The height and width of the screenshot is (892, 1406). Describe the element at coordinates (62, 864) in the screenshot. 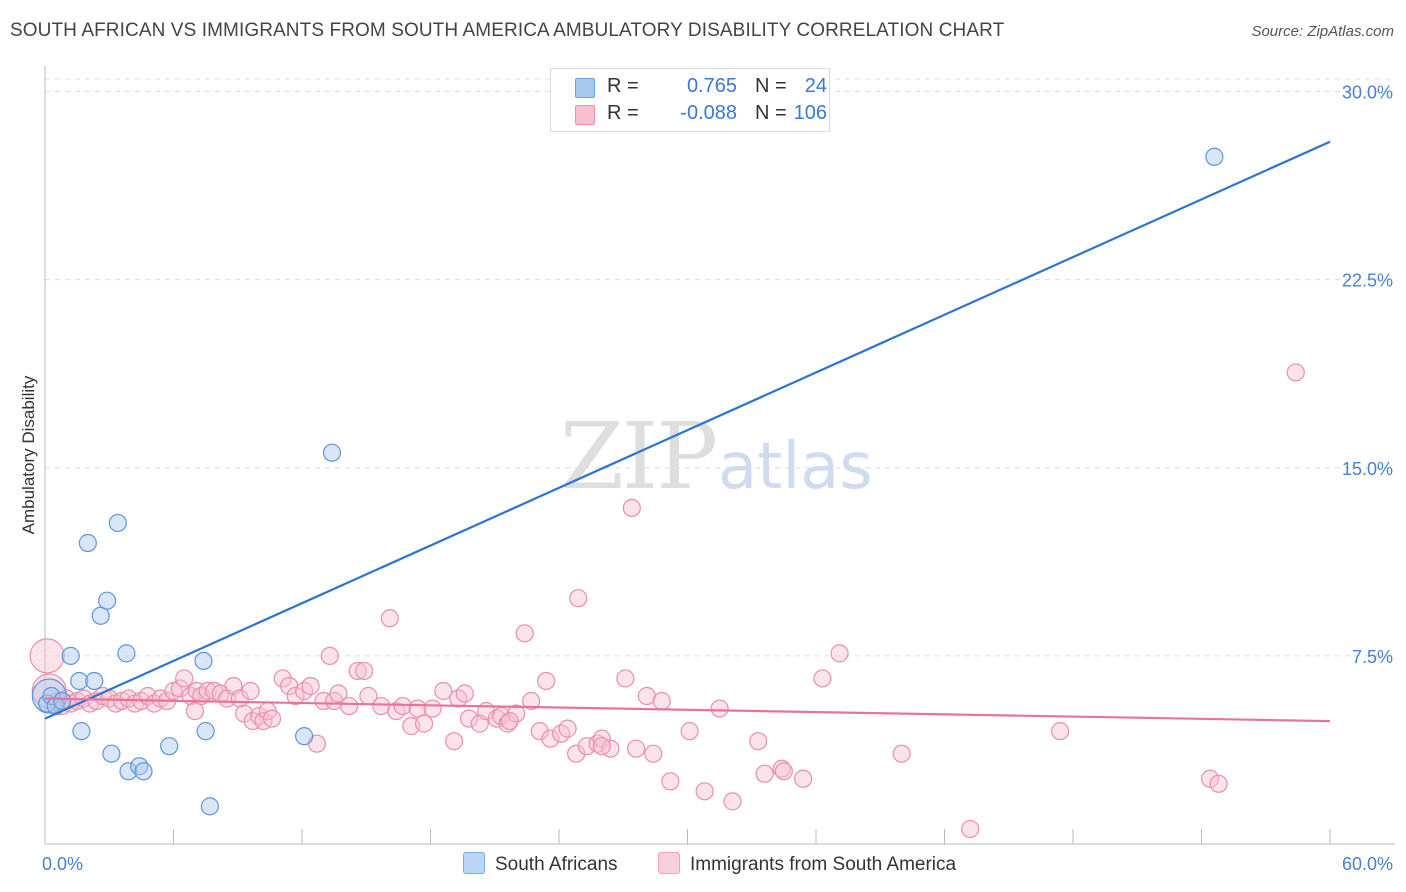

I see `x-tick-label: 0.0%` at that location.